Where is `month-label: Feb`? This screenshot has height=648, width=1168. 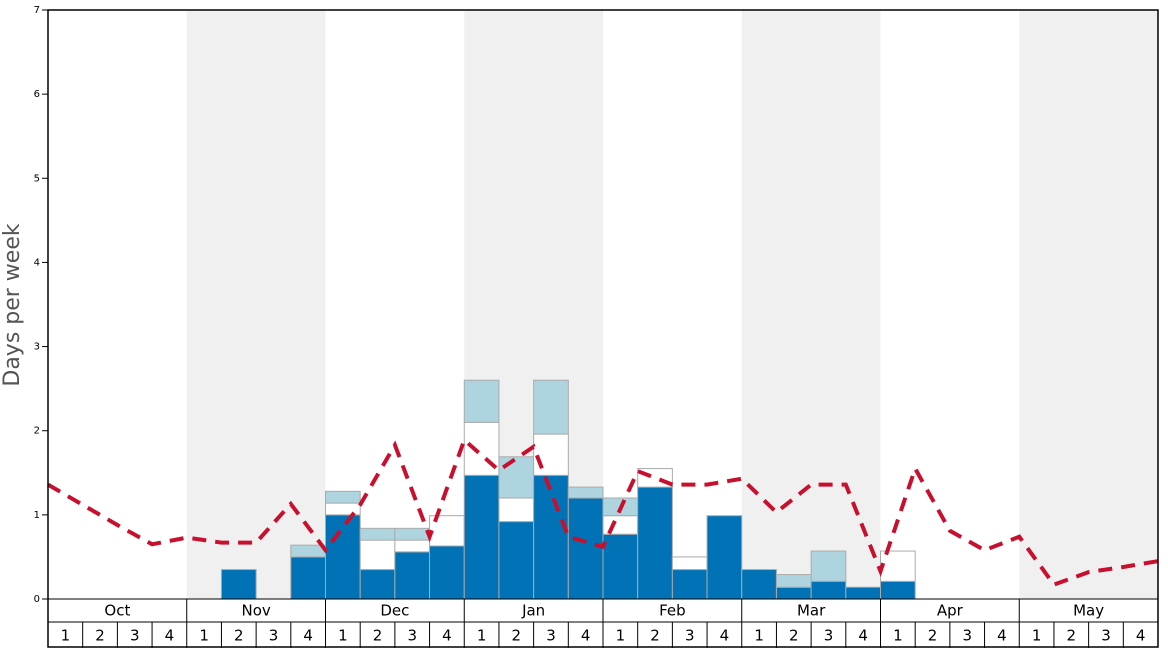 month-label: Feb is located at coordinates (672, 611).